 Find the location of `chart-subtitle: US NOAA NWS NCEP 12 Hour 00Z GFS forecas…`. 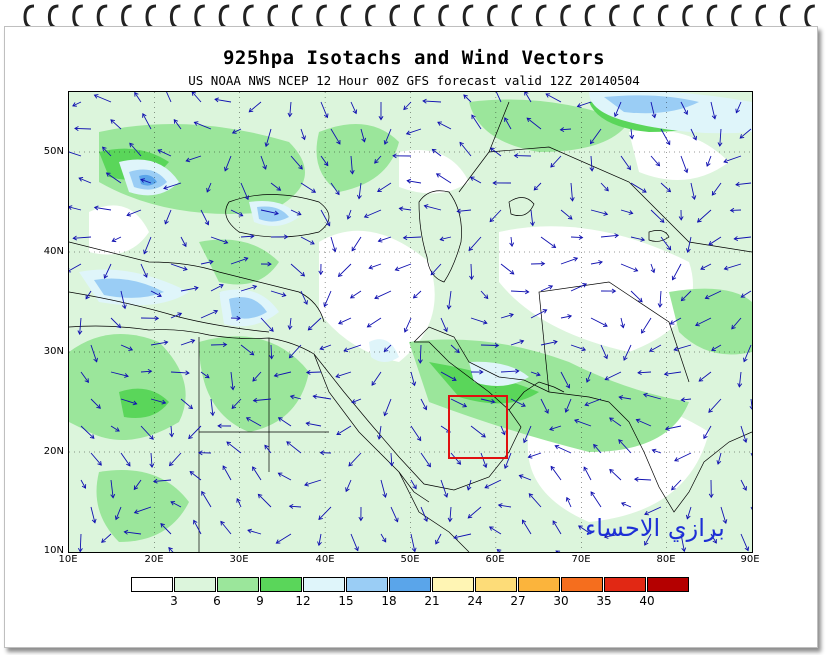

chart-subtitle: US NOAA NWS NCEP 12 Hour 00Z GFS forecas… is located at coordinates (414, 80).